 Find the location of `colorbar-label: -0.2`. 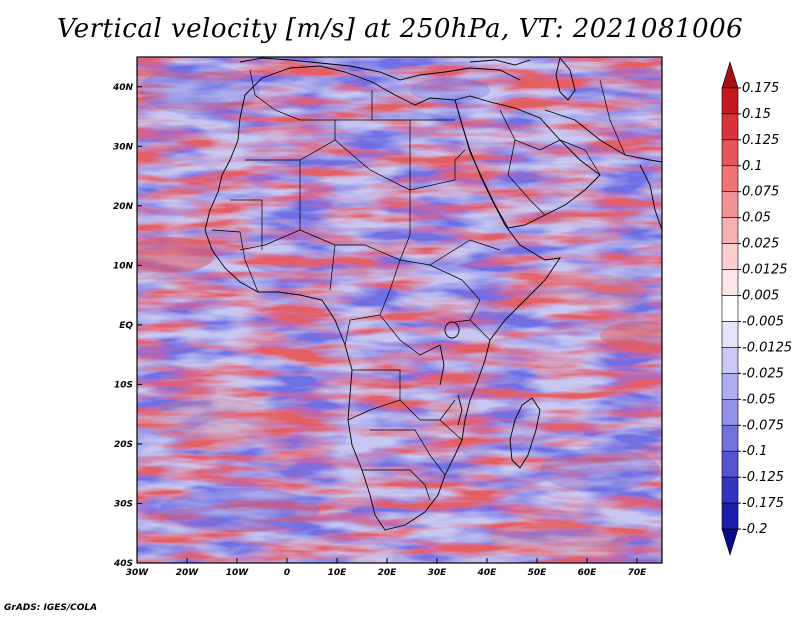

colorbar-label: -0.2 is located at coordinates (754, 529).